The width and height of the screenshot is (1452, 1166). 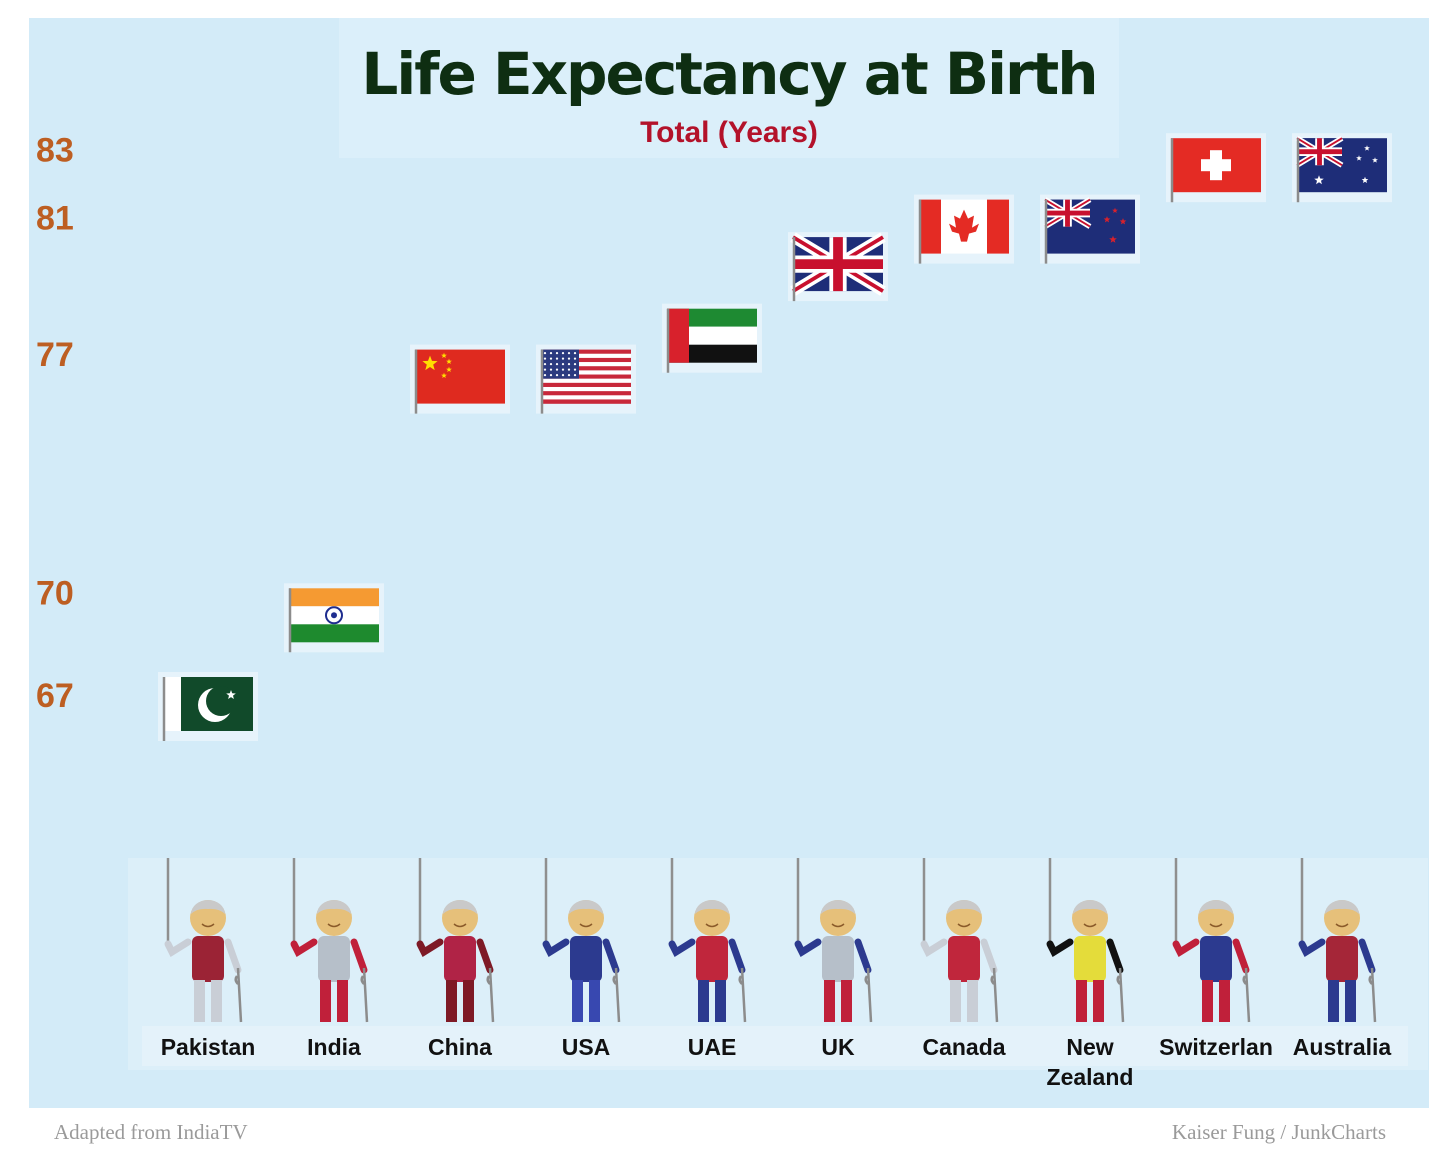 I want to click on flag-canada-marker, so click(x=964, y=229).